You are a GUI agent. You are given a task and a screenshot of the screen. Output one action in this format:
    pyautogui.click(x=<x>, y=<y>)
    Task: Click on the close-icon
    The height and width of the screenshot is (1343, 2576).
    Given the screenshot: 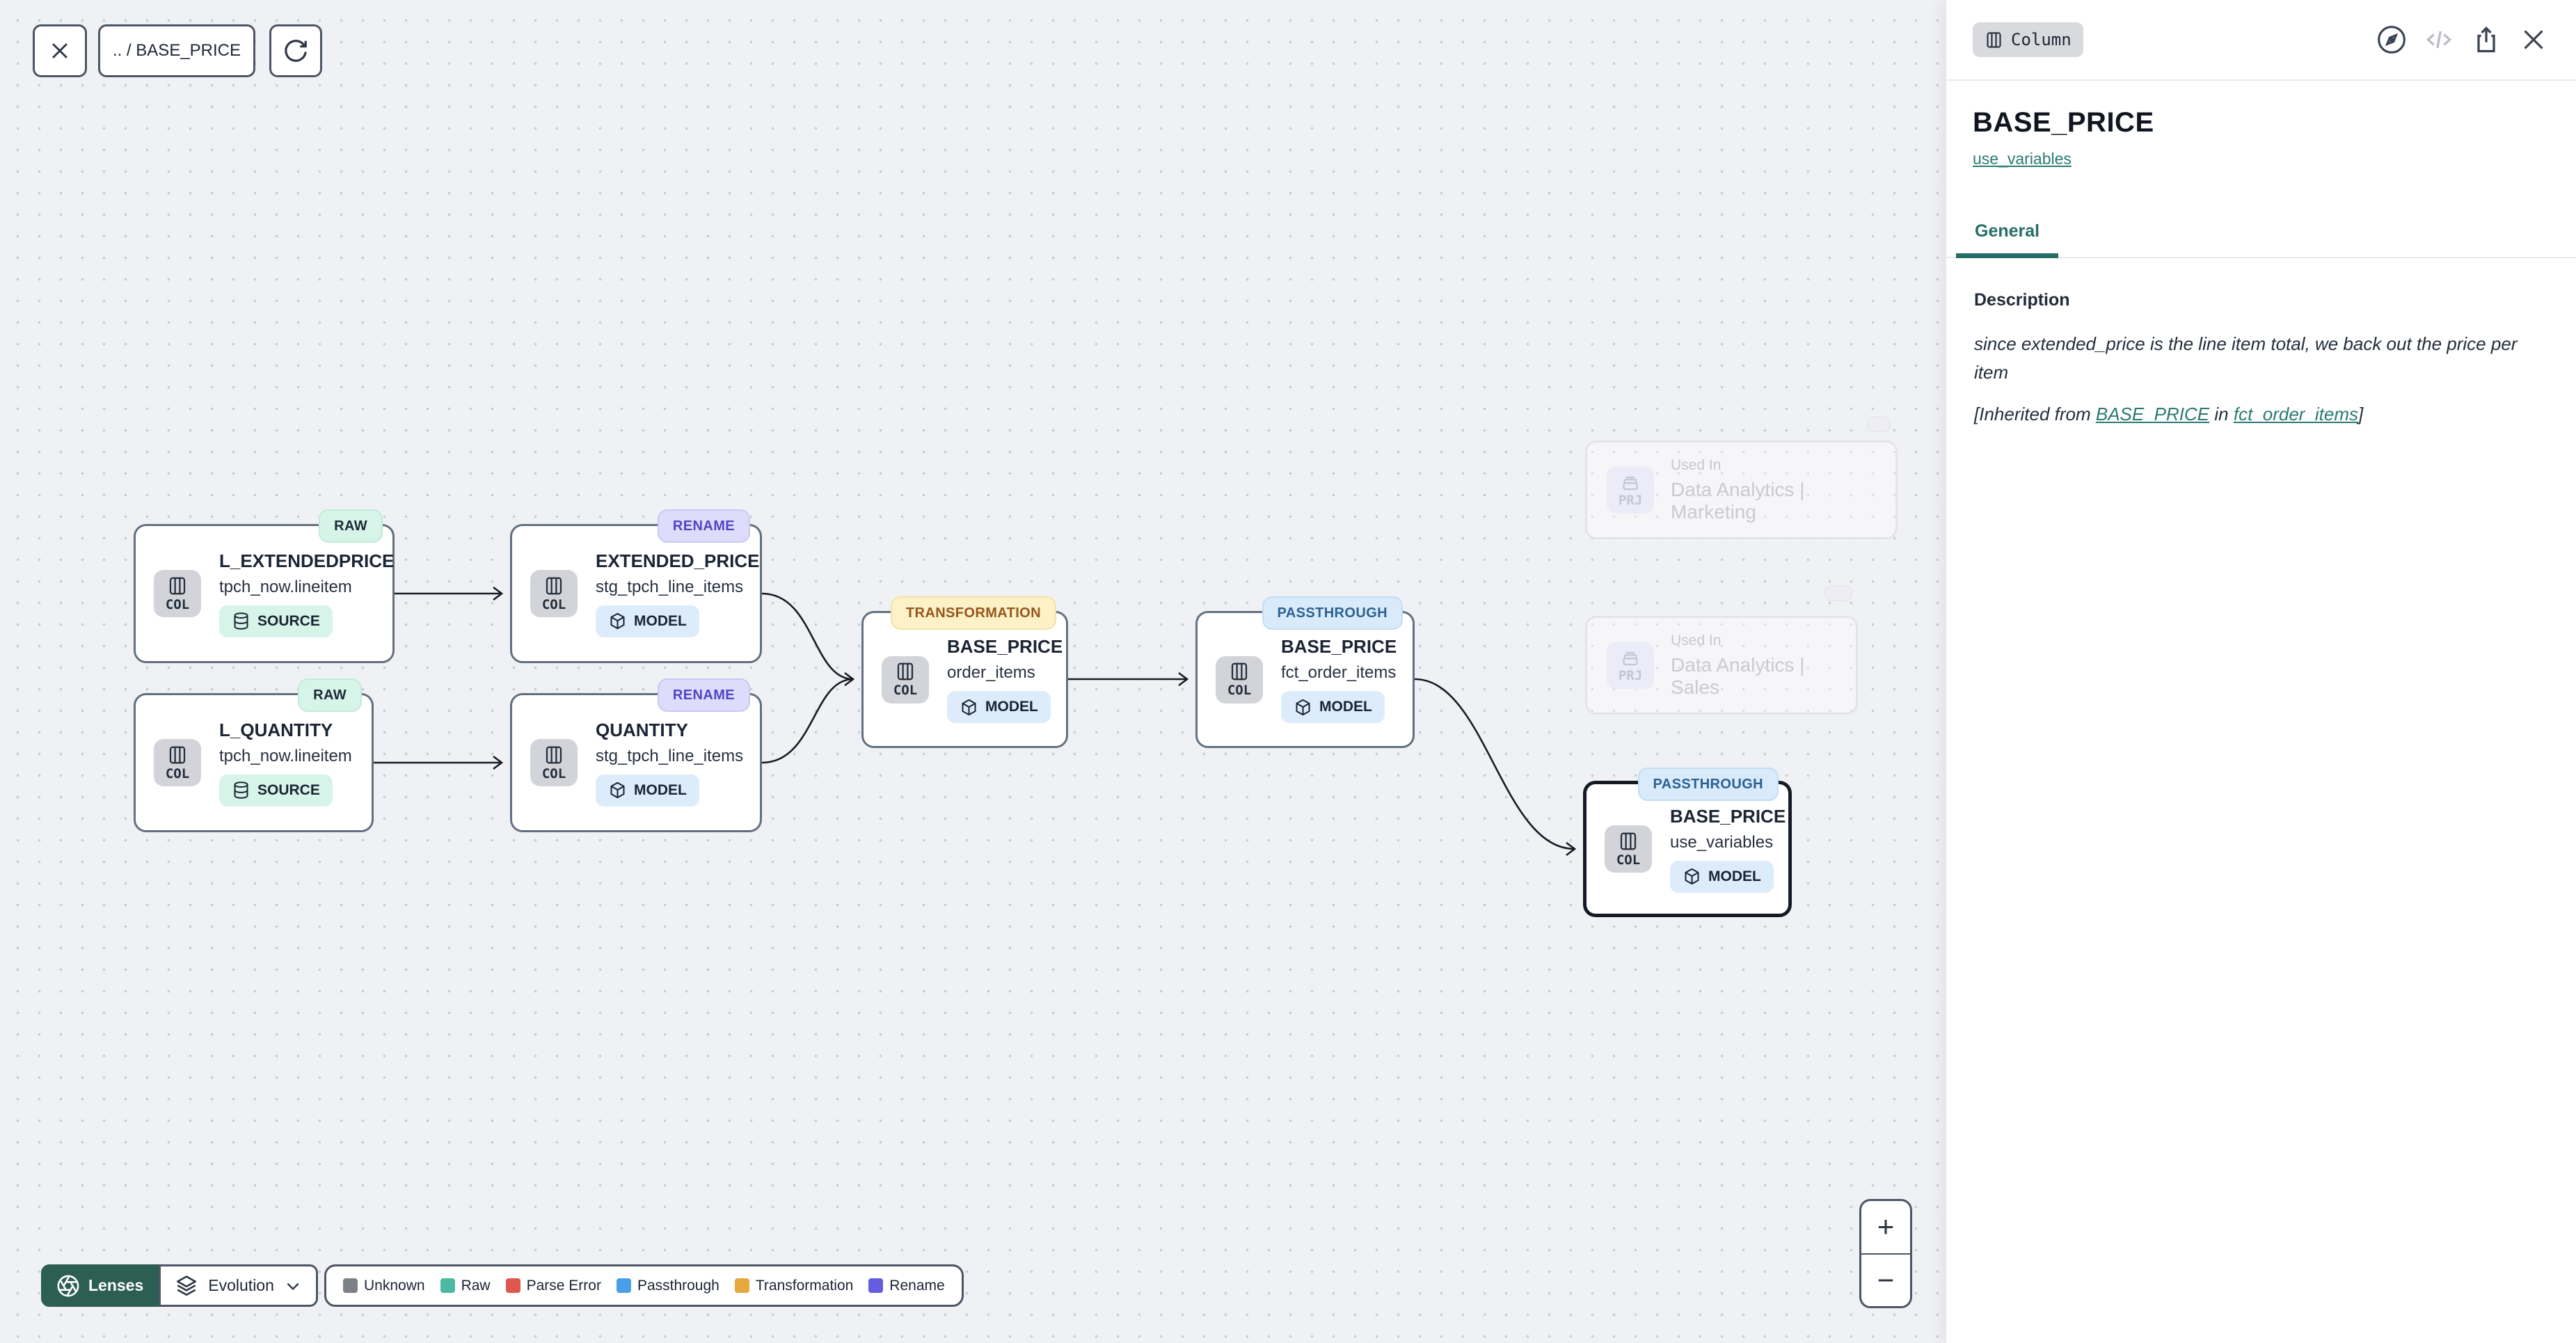 What is the action you would take?
    pyautogui.click(x=60, y=51)
    